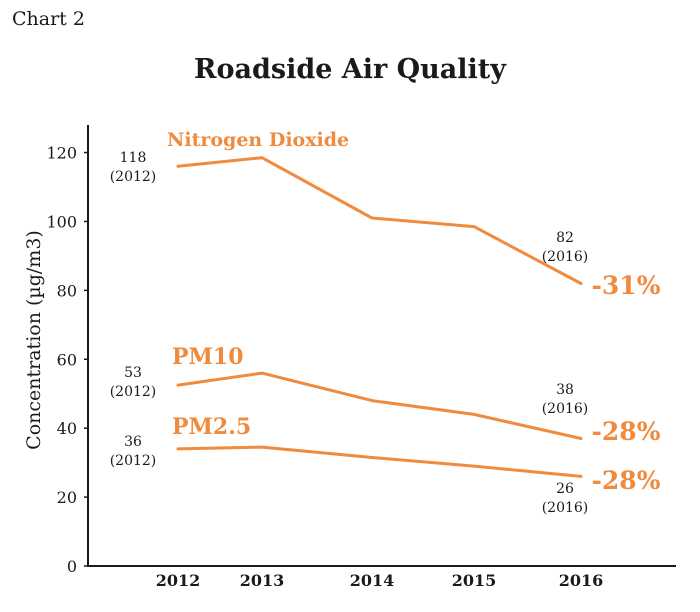  I want to click on end-value-label: 82 (2016), so click(565, 247).